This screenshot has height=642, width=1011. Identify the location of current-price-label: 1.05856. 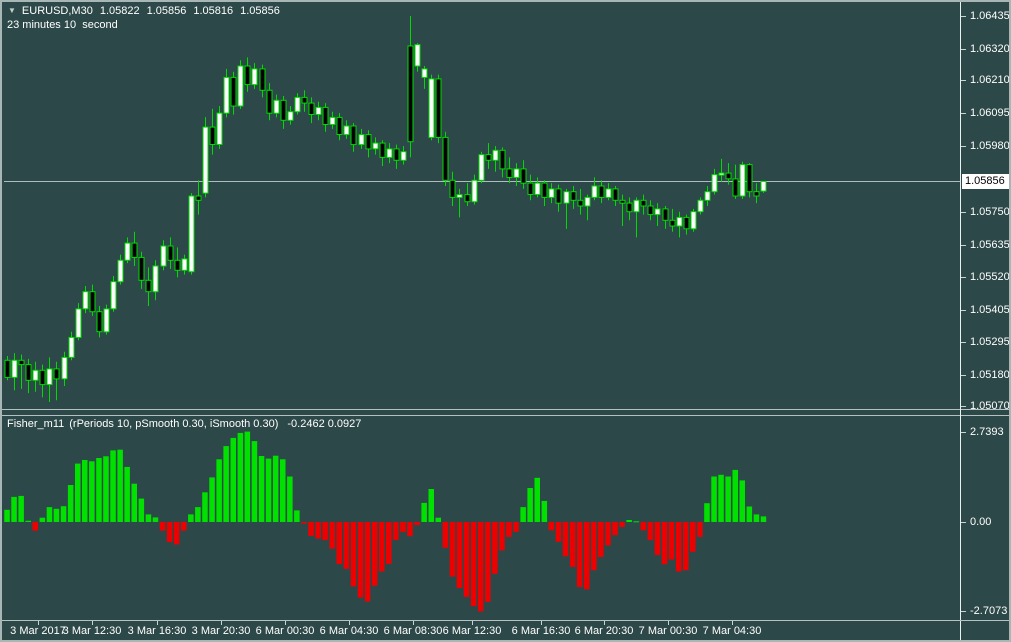
(985, 181).